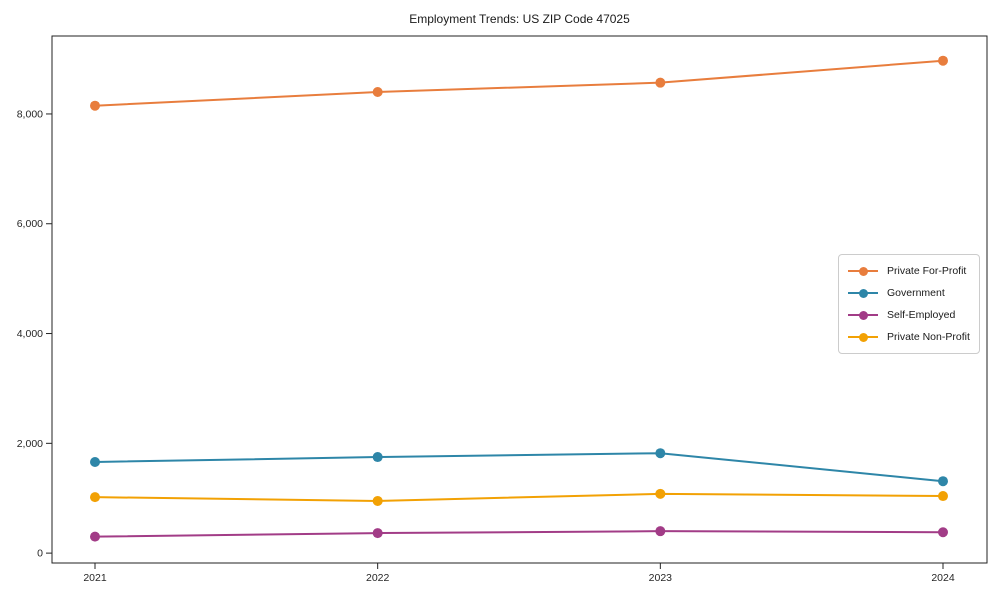 This screenshot has height=600, width=1000. I want to click on y-tick-label: 2,000, so click(30, 444).